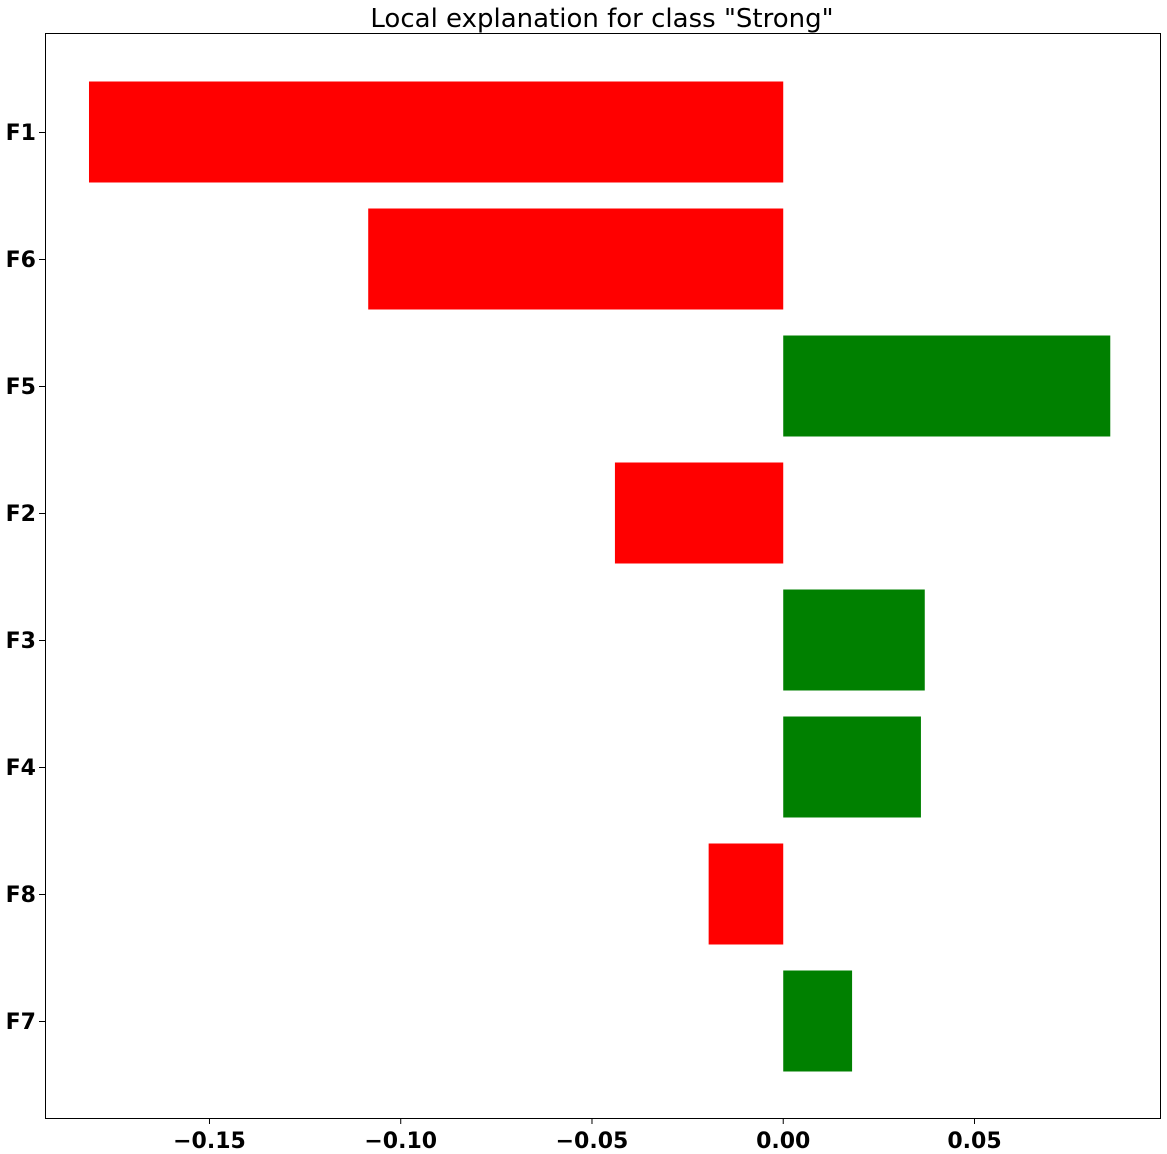 The height and width of the screenshot is (1154, 1167). What do you see at coordinates (746, 894) in the screenshot?
I see `bar-f8` at bounding box center [746, 894].